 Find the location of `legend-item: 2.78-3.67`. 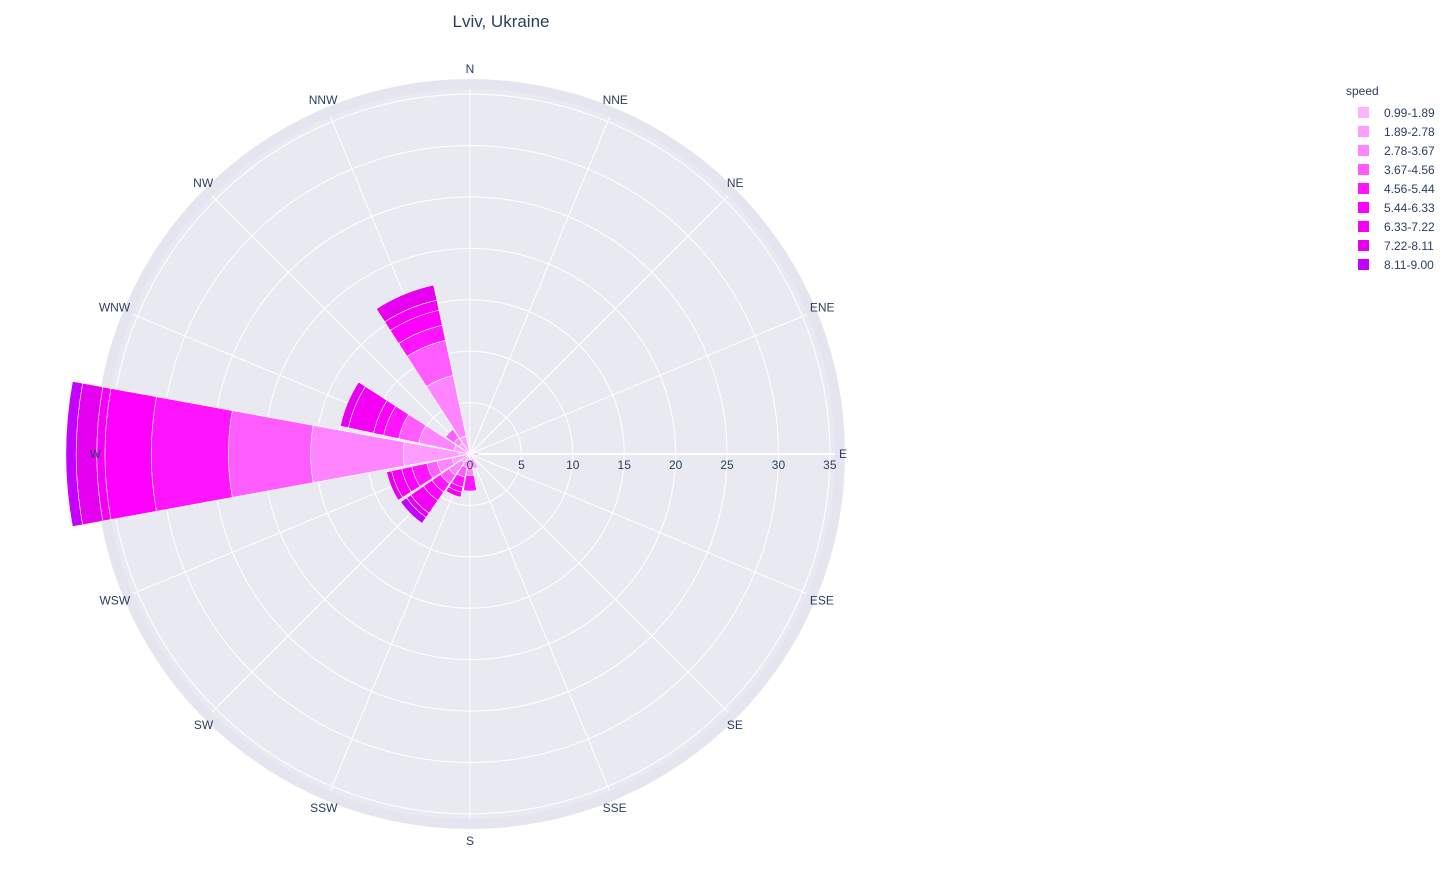

legend-item: 2.78-3.67 is located at coordinates (1390, 150).